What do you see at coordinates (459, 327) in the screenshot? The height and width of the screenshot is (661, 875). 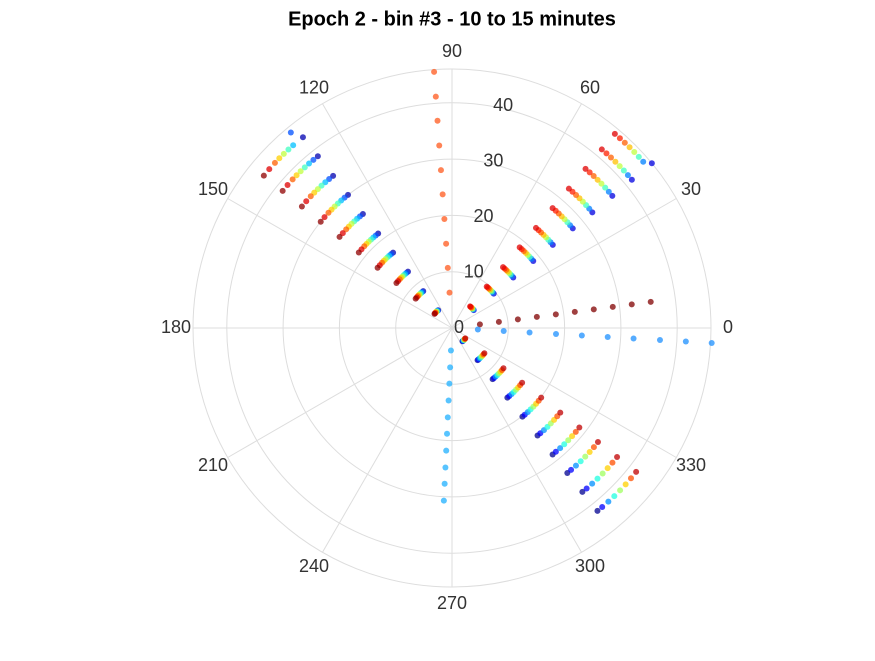 I see `r-tick-label: 0` at bounding box center [459, 327].